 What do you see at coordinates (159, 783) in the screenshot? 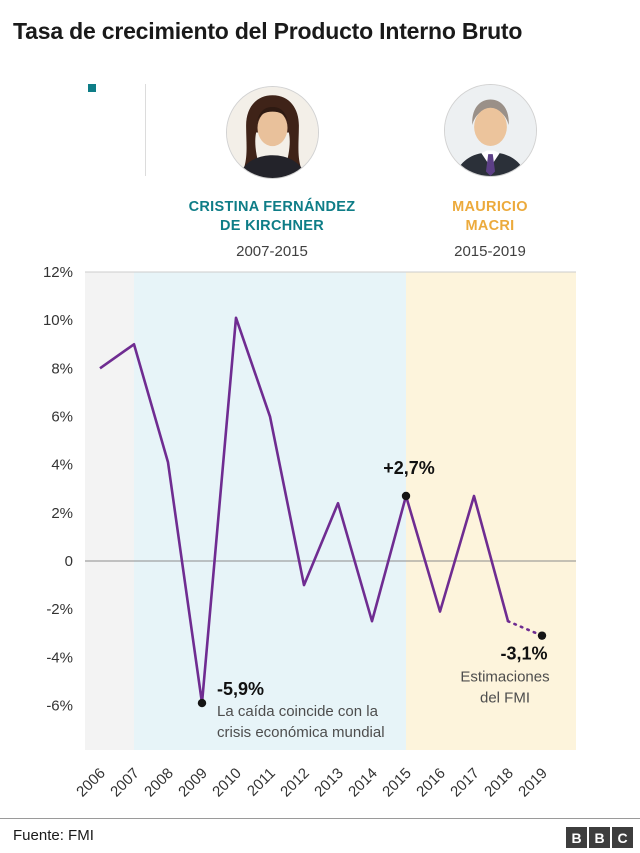
I see `x-tick-label: 2008` at bounding box center [159, 783].